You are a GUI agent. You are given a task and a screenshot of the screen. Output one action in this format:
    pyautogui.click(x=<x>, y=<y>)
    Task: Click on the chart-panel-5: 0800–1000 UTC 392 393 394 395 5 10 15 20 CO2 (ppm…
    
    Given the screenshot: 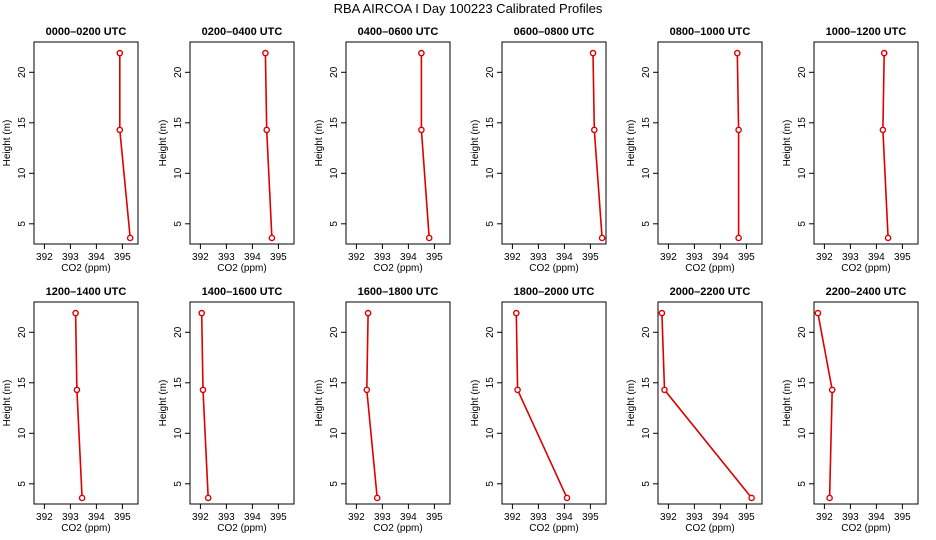 What is the action you would take?
    pyautogui.click(x=694, y=150)
    